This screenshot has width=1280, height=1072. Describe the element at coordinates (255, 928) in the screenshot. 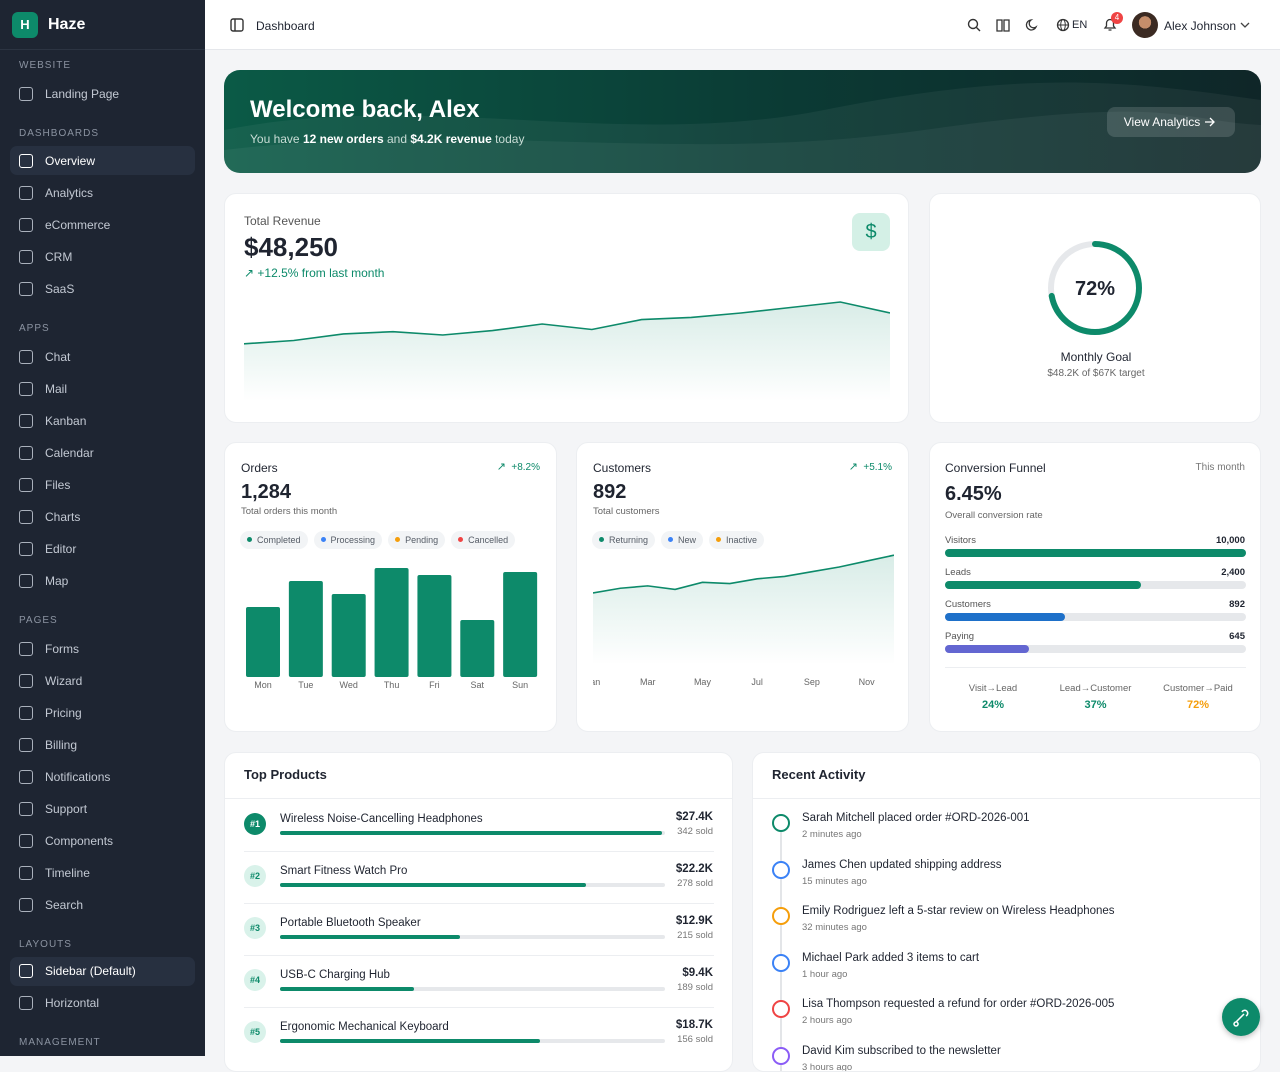

I see `rank-badge: #3` at that location.